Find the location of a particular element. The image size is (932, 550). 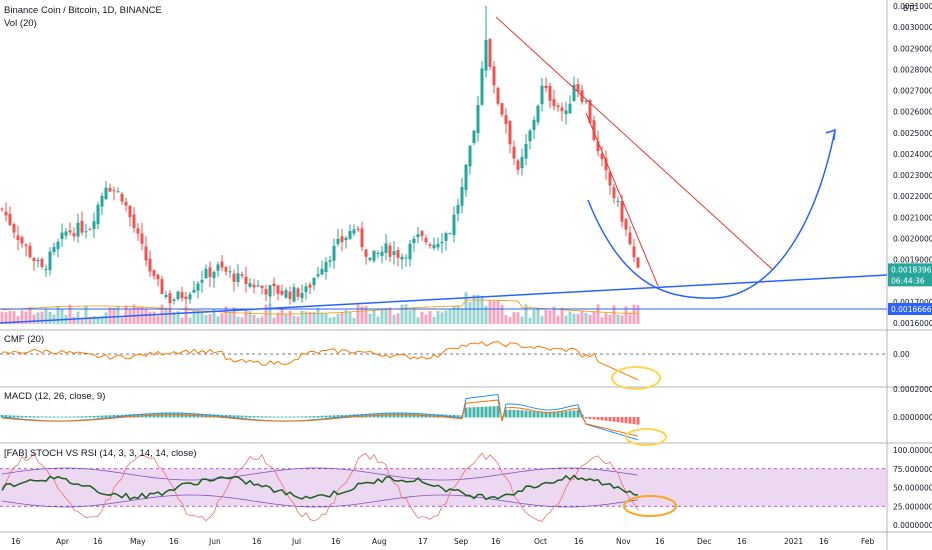

price-tick-label: 0.0016000 is located at coordinates (912, 323).